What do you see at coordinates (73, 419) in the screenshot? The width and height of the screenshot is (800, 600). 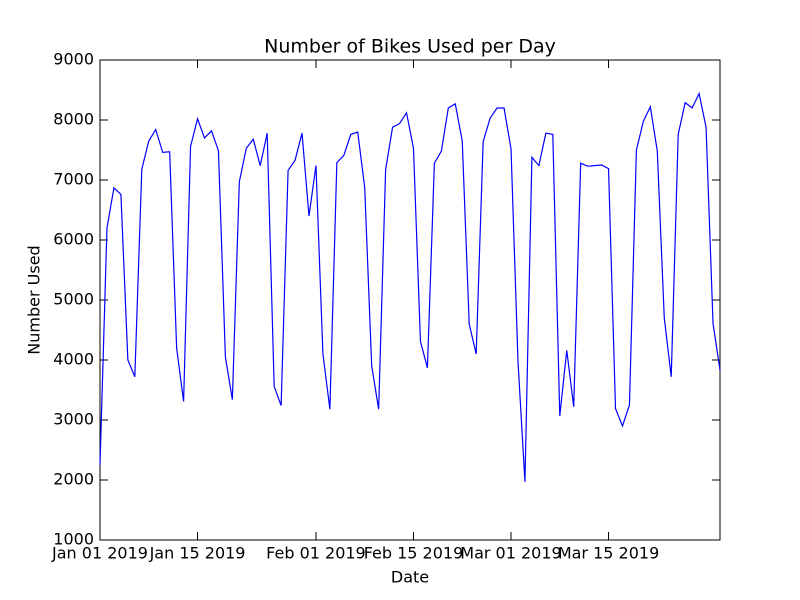 I see `y-tick-label: 3000` at bounding box center [73, 419].